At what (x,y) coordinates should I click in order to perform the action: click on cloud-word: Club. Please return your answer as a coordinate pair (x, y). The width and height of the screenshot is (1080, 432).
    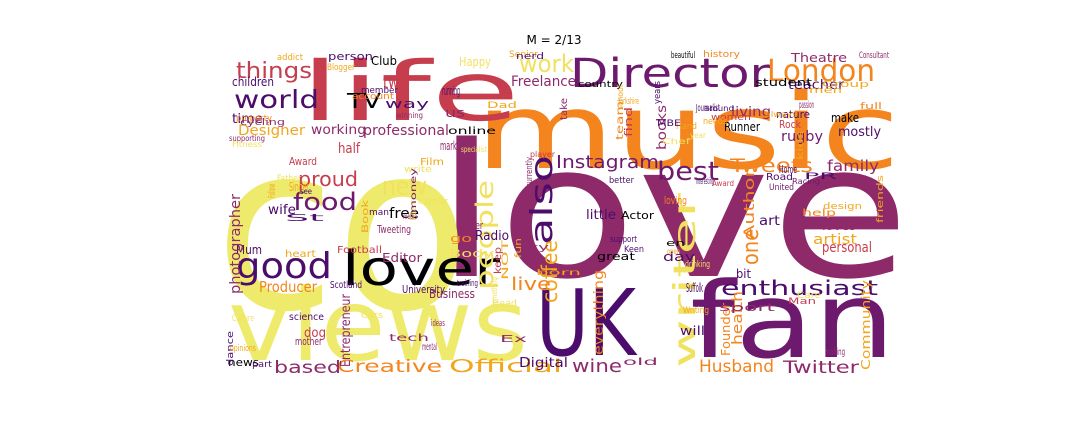
    Looking at the image, I should click on (384, 61).